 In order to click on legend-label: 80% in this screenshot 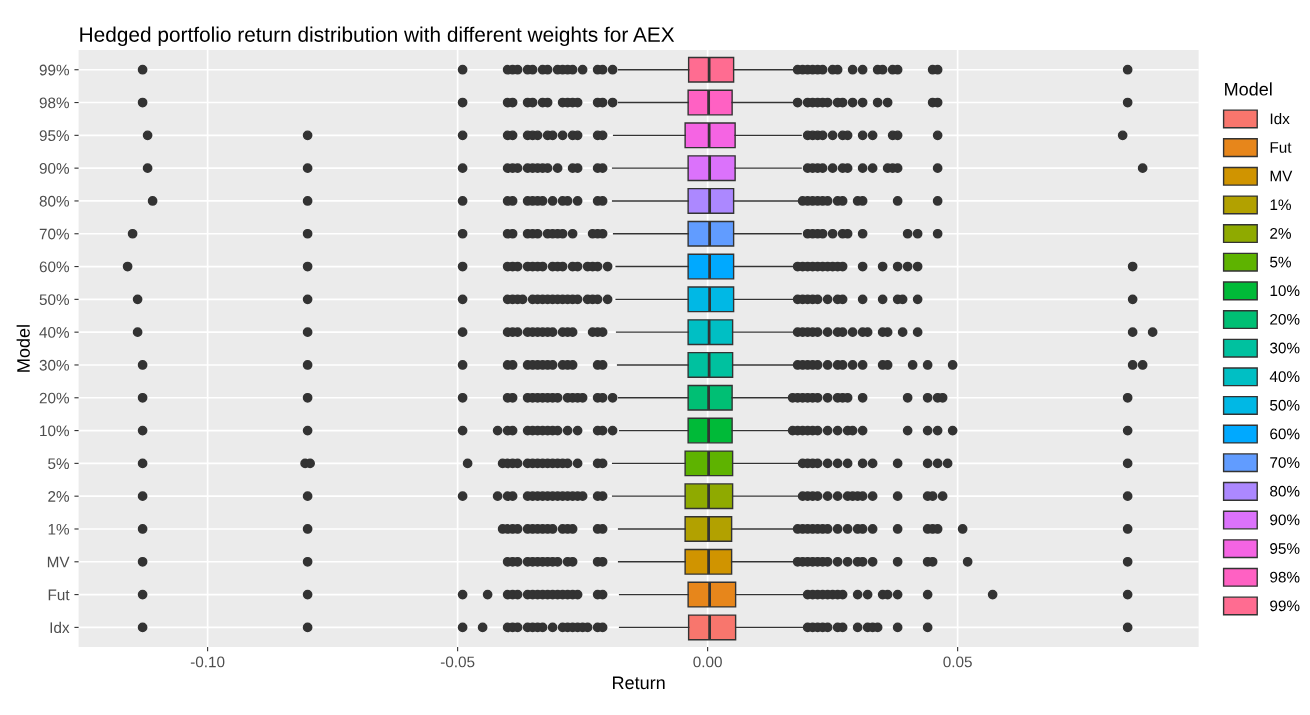, I will do `click(1285, 491)`.